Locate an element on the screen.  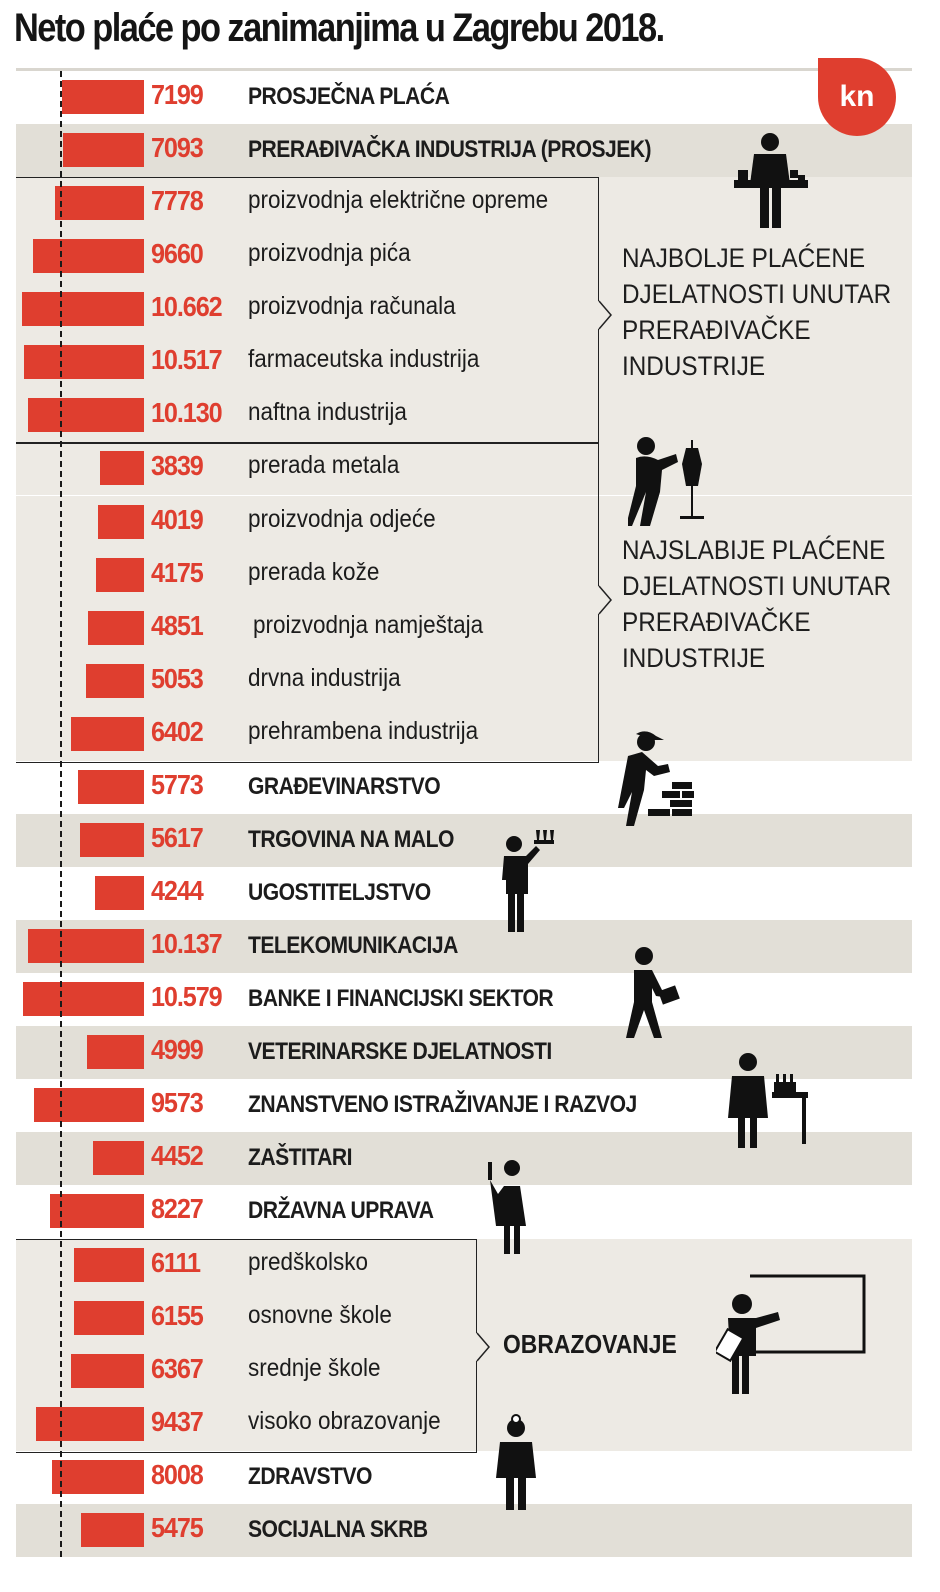
category-label: visoko obrazovanje is located at coordinates (344, 1421).